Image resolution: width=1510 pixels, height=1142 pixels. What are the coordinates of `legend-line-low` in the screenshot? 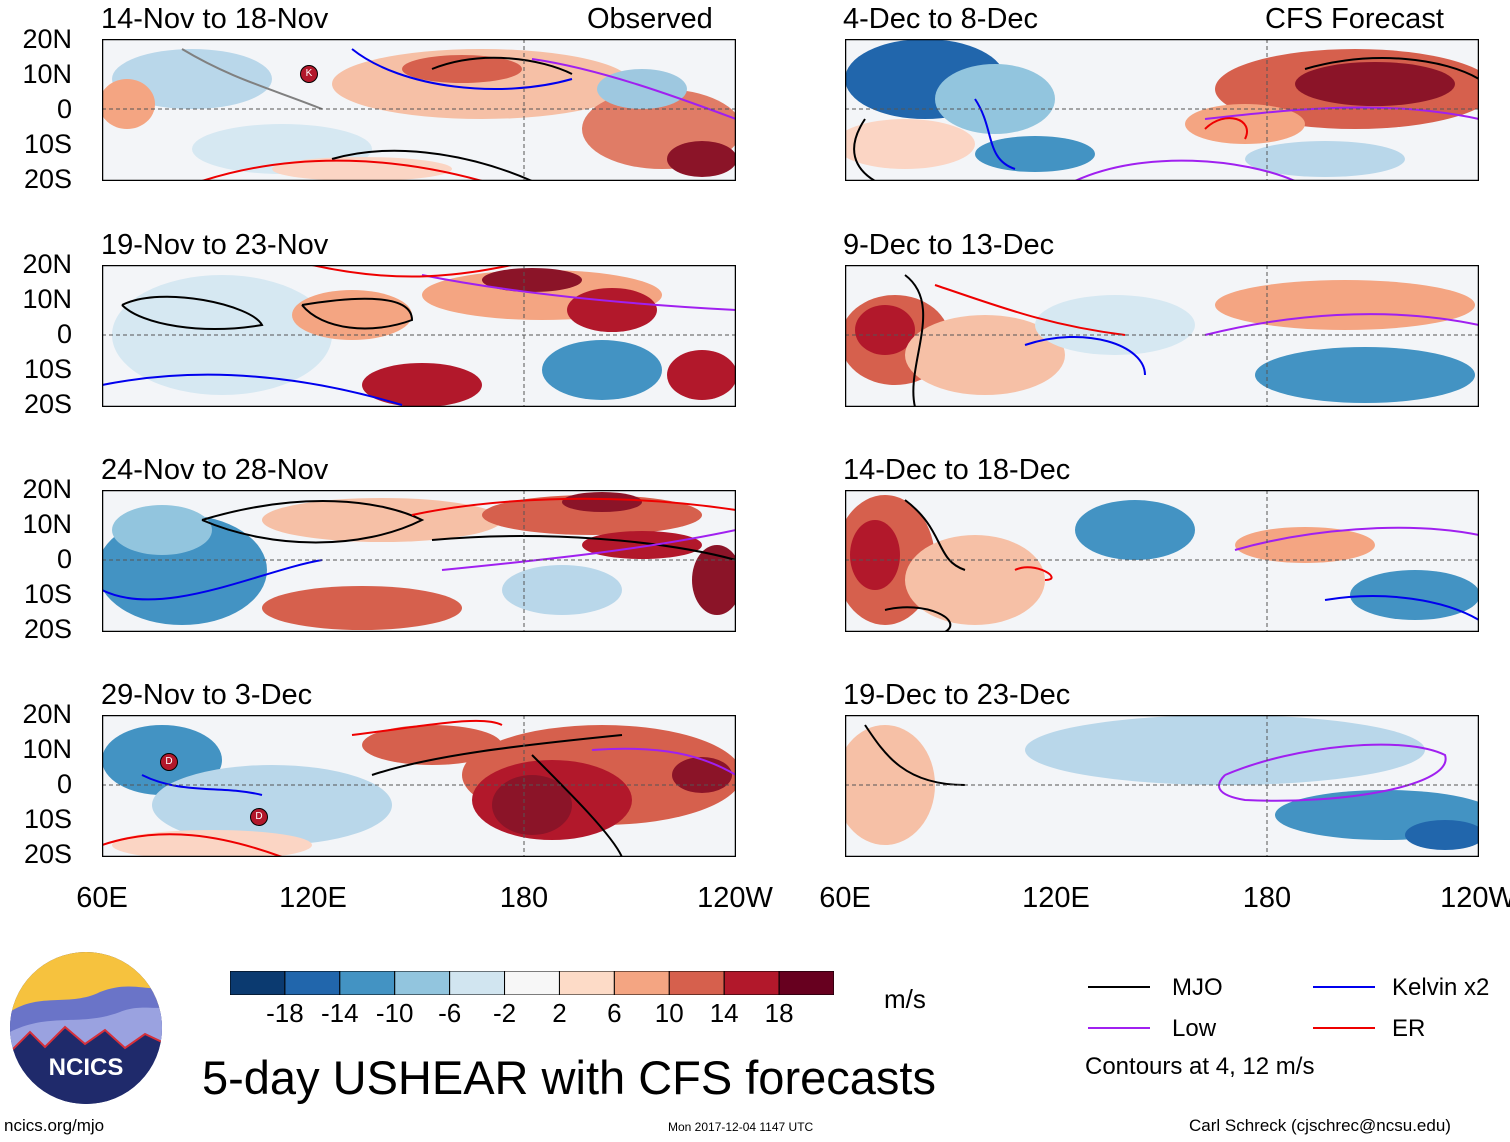 It's located at (1119, 1028).